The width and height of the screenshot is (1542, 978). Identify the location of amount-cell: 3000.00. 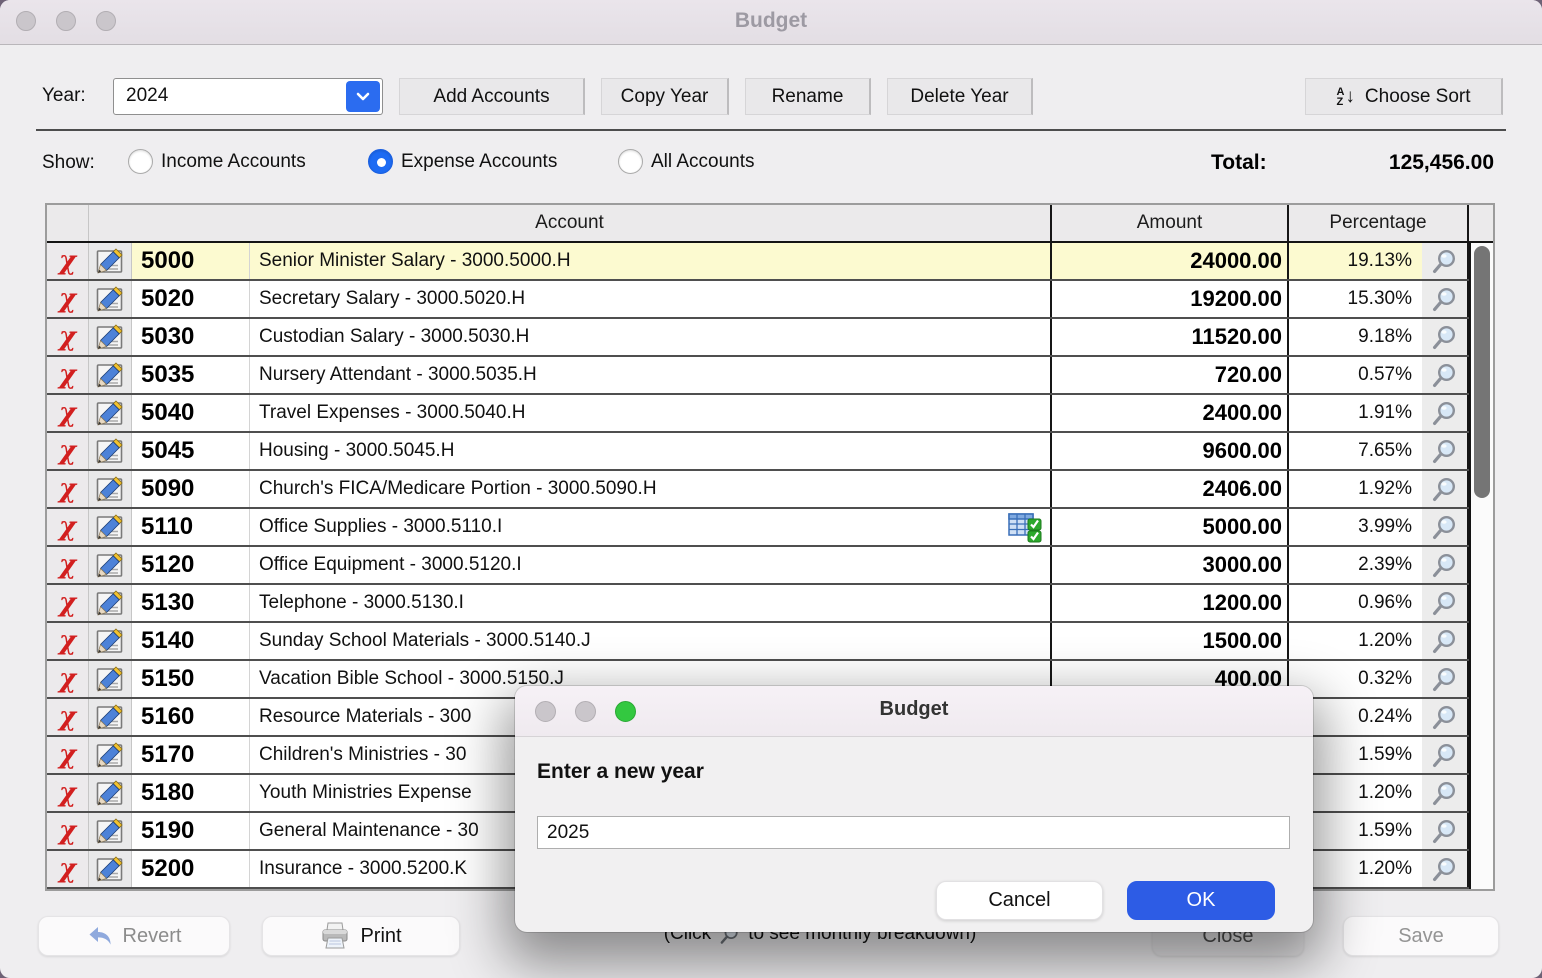
(1170, 565).